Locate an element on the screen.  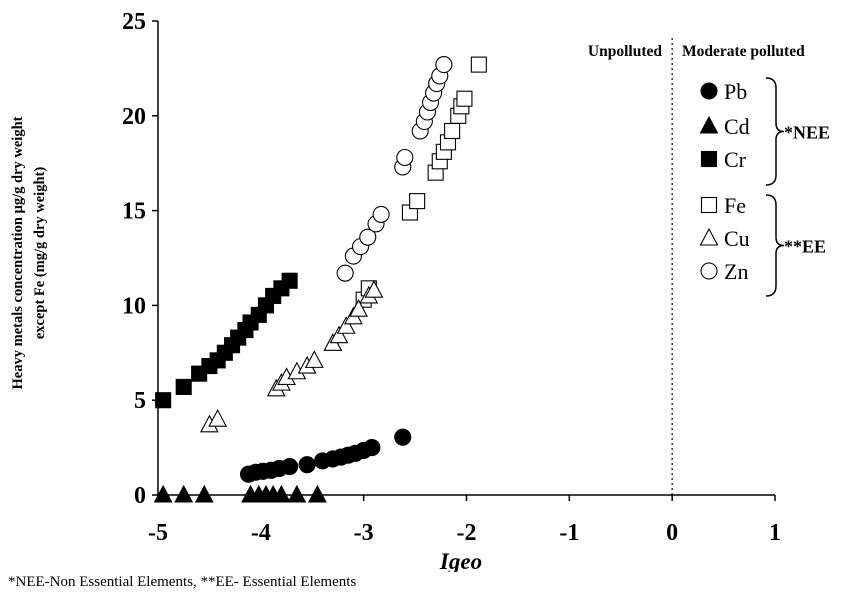
legend-label-zn: Zn is located at coordinates (736, 271).